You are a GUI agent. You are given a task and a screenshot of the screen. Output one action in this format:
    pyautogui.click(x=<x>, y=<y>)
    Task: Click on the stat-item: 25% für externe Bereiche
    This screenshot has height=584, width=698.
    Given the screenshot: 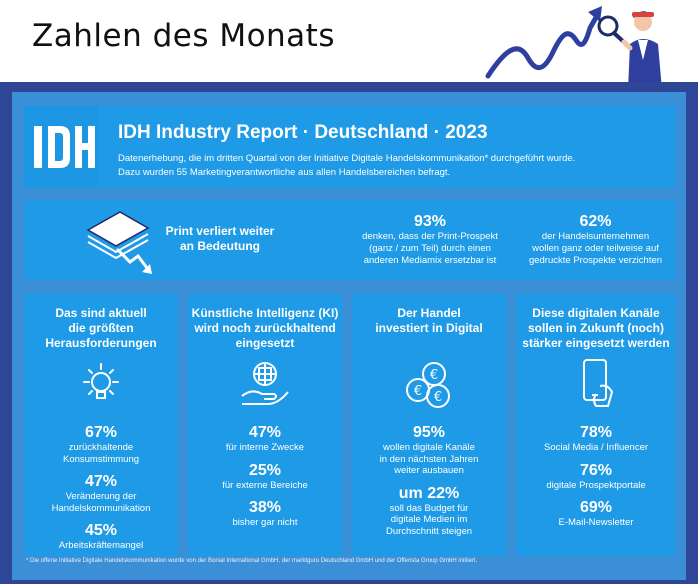 What is the action you would take?
    pyautogui.click(x=265, y=476)
    